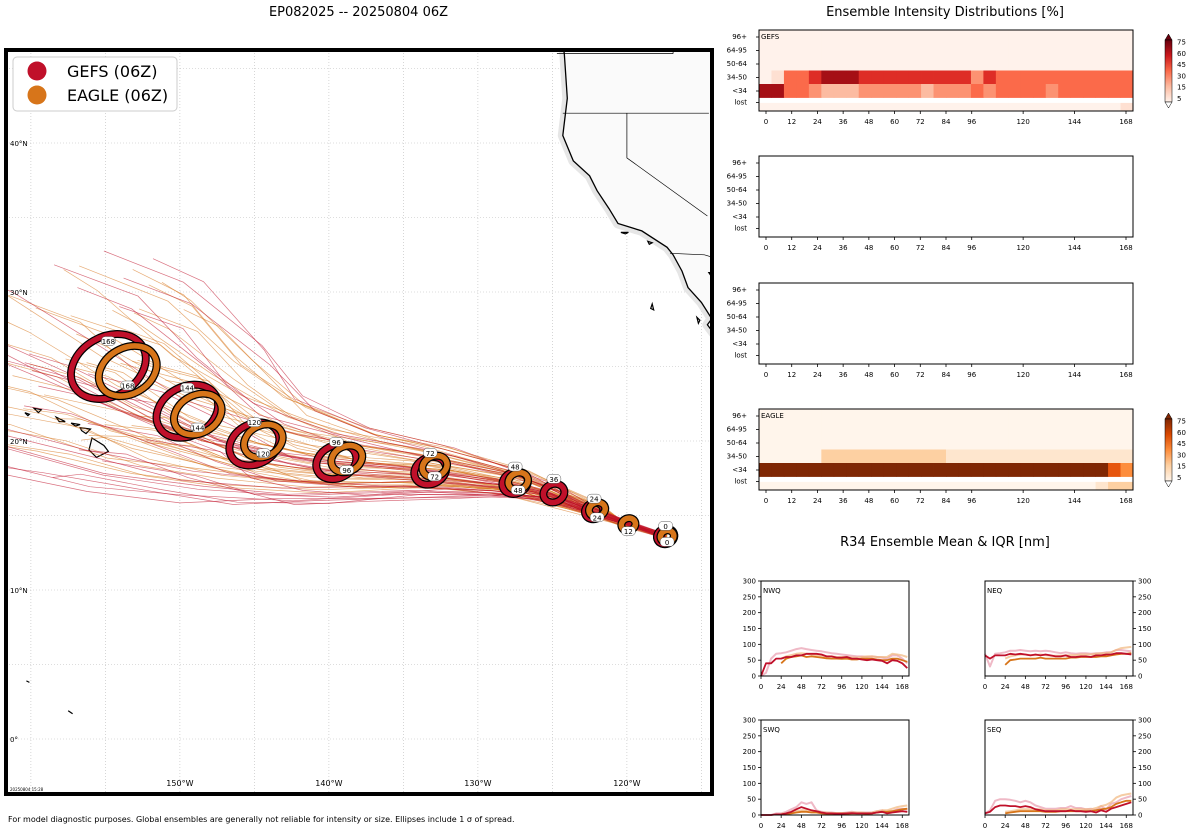 The width and height of the screenshot is (1200, 840). I want to click on eagle-legend-label: EAGLE (06Z), so click(117, 95).